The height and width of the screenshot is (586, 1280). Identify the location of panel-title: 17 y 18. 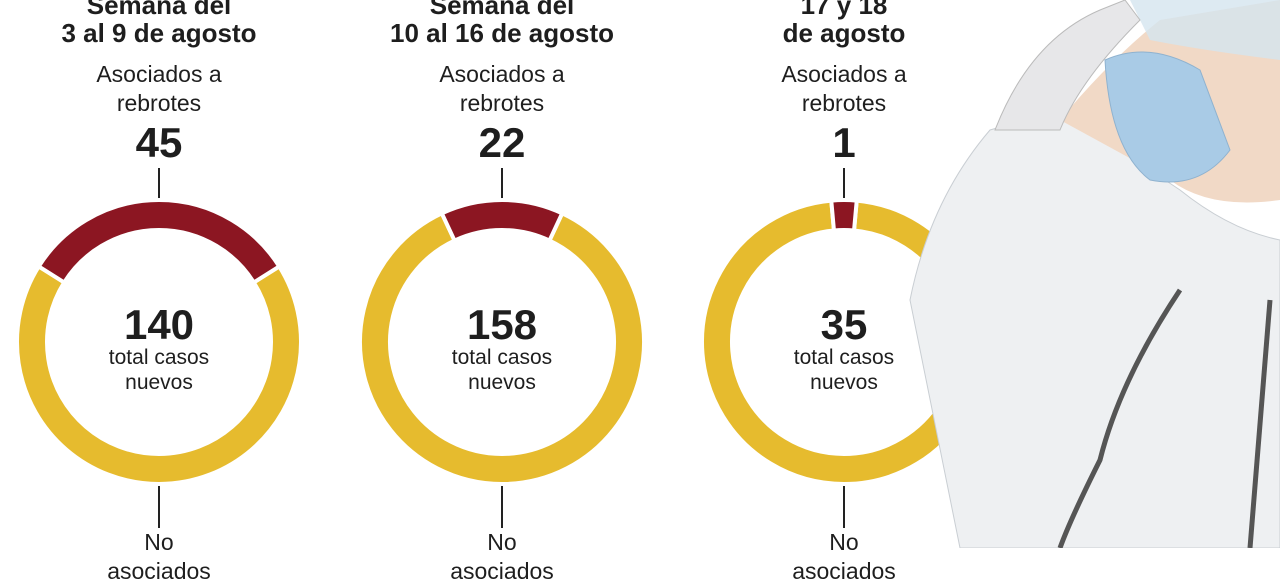
(844, 10).